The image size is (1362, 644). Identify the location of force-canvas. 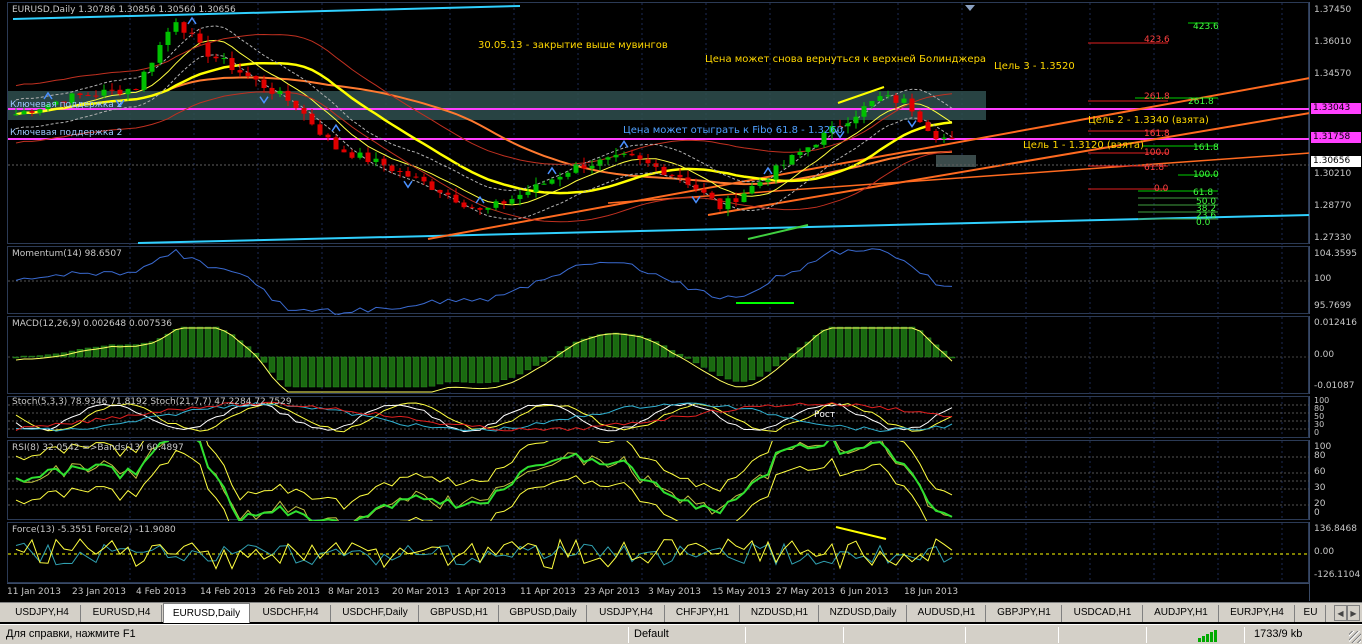
(659, 553).